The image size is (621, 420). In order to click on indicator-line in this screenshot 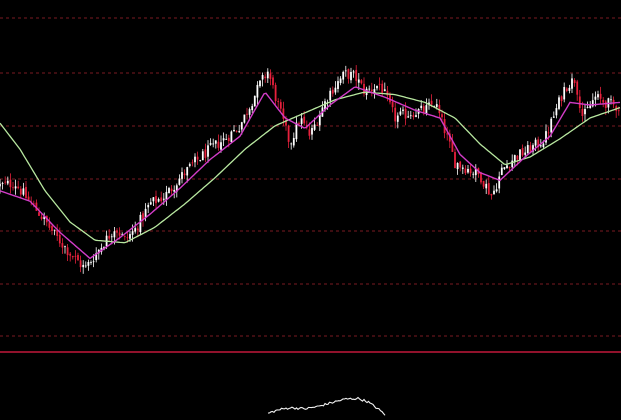, I will do `click(326, 406)`.